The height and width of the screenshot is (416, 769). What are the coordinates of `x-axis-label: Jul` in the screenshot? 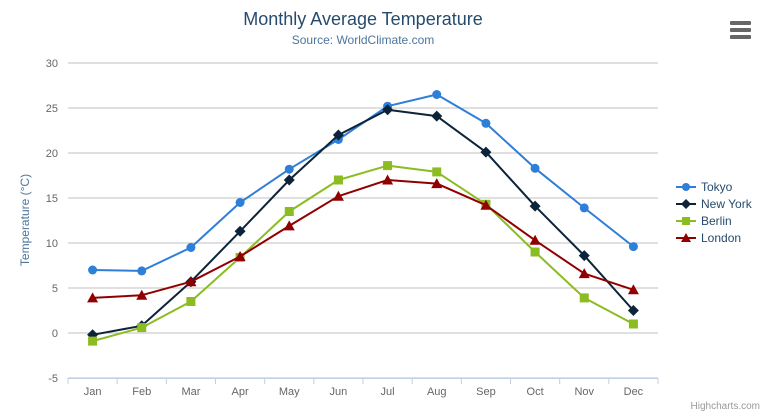 It's located at (388, 392).